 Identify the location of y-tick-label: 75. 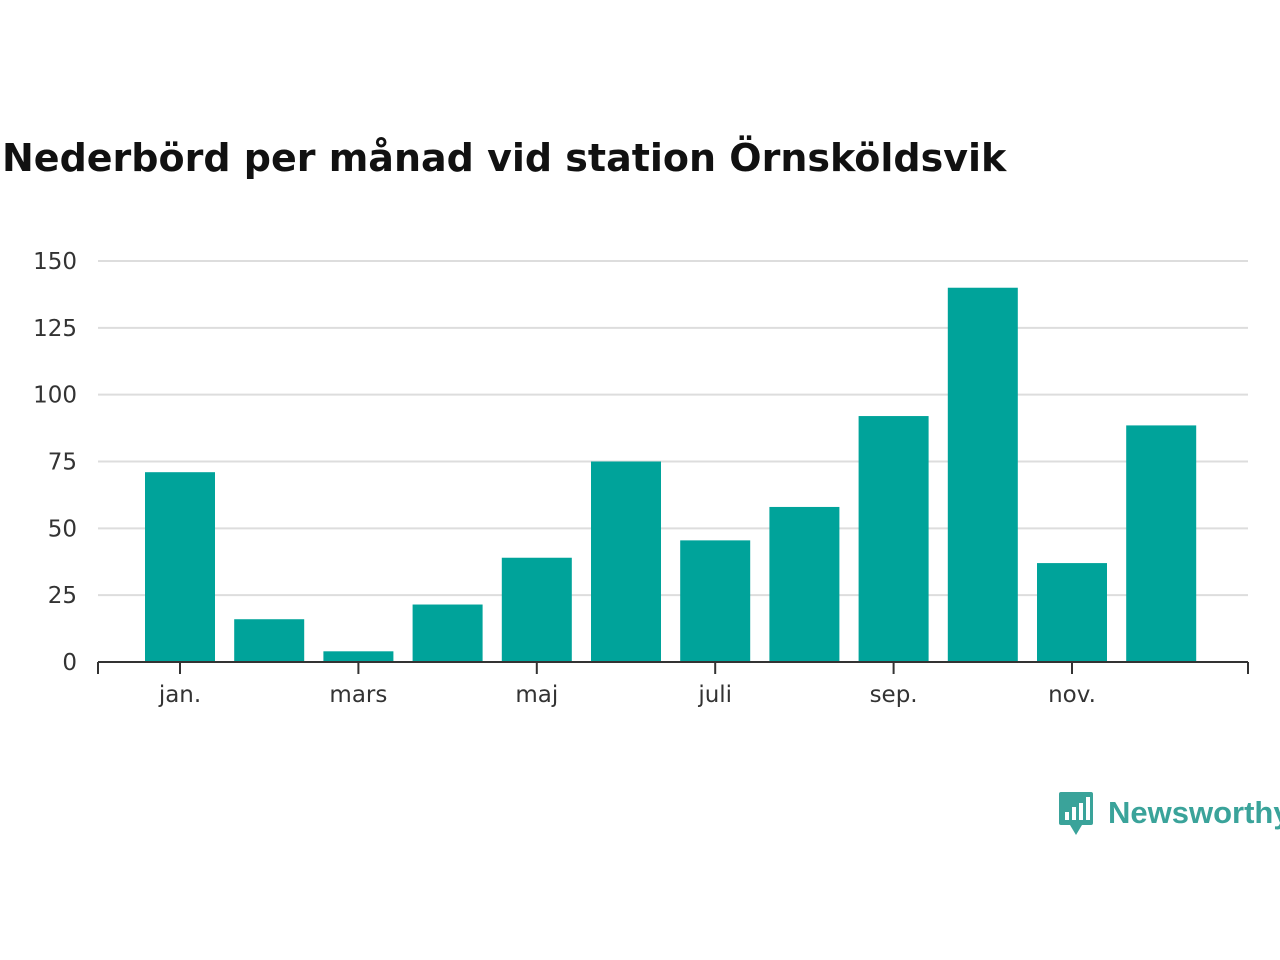
(62, 463).